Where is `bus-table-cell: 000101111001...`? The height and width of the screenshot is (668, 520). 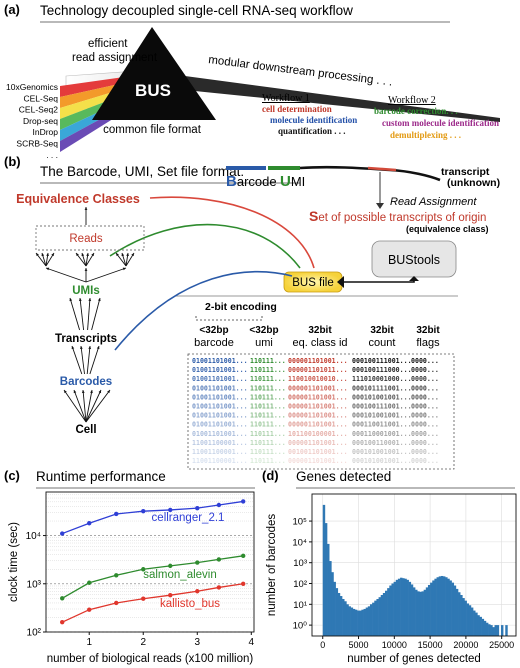
bus-table-cell: 000101111001... is located at coordinates (382, 388).